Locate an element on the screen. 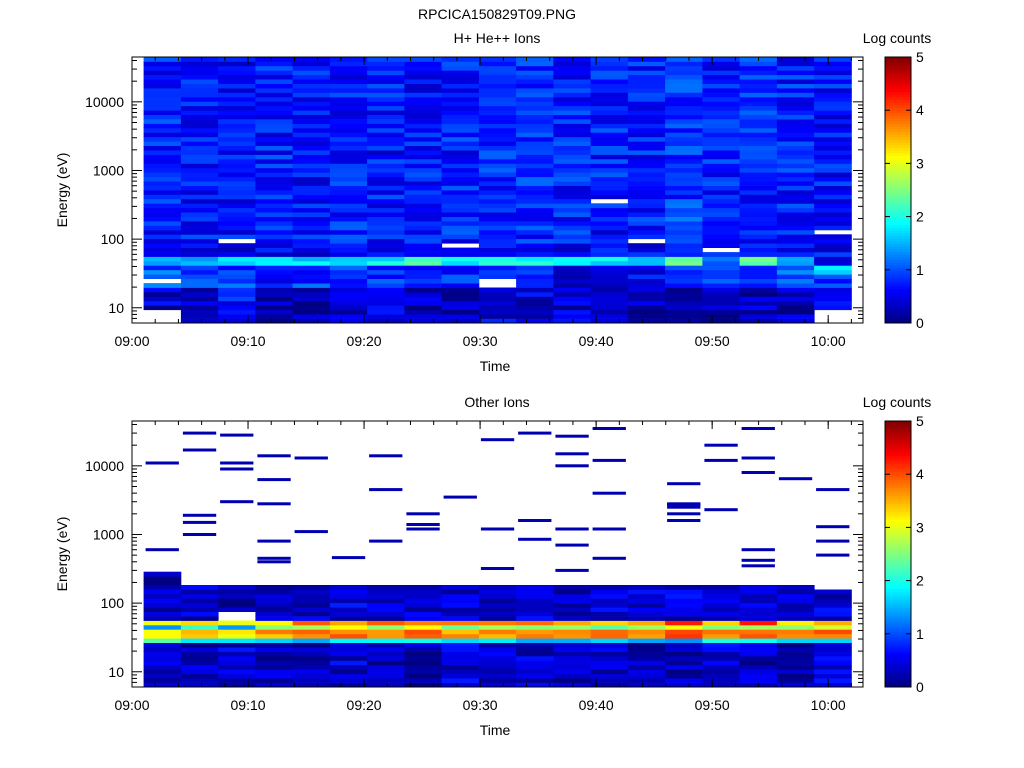  colorbar-tick-label: 0 is located at coordinates (920, 323).